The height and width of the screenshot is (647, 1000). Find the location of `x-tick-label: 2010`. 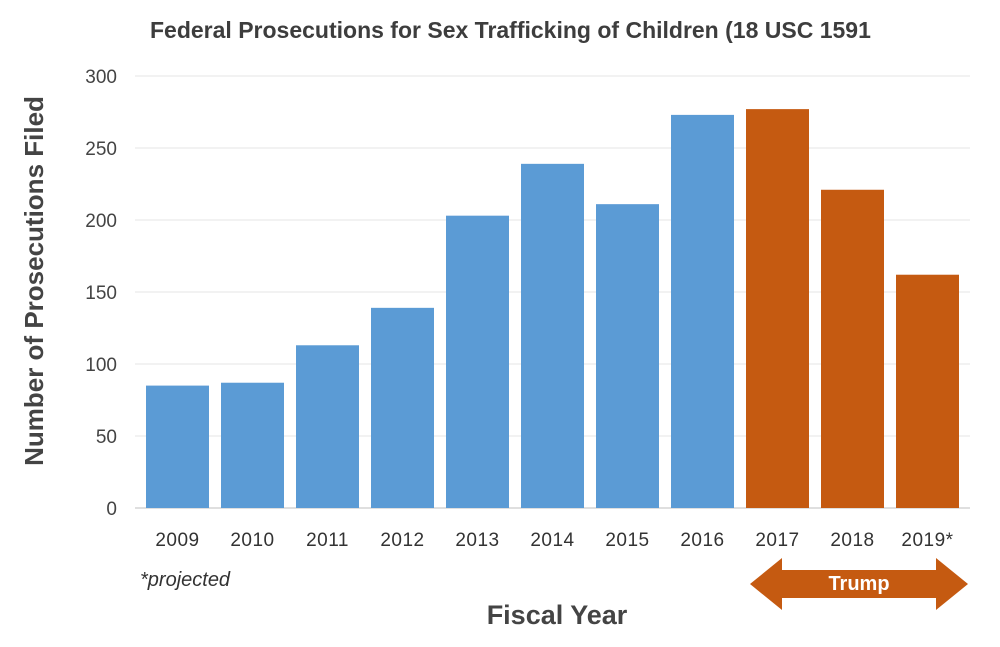

x-tick-label: 2010 is located at coordinates (252, 540).